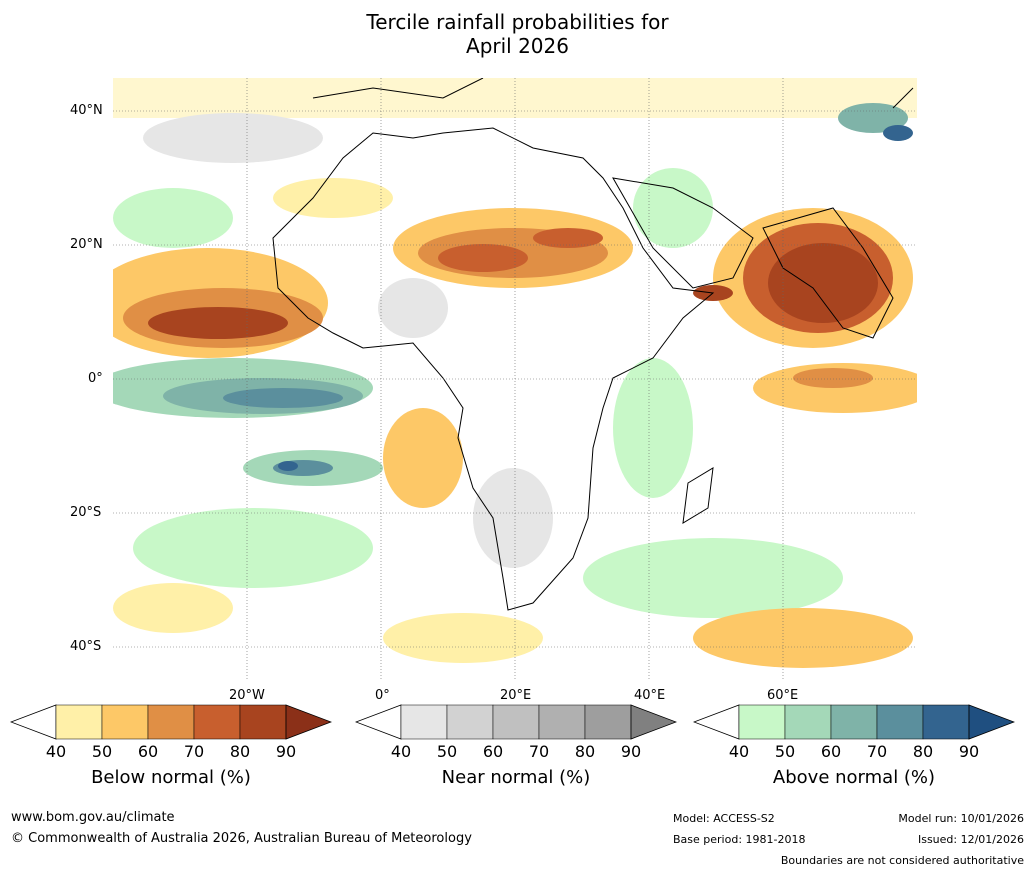 This screenshot has height=873, width=1035. I want to click on cb-near-tick: 80, so click(585, 751).